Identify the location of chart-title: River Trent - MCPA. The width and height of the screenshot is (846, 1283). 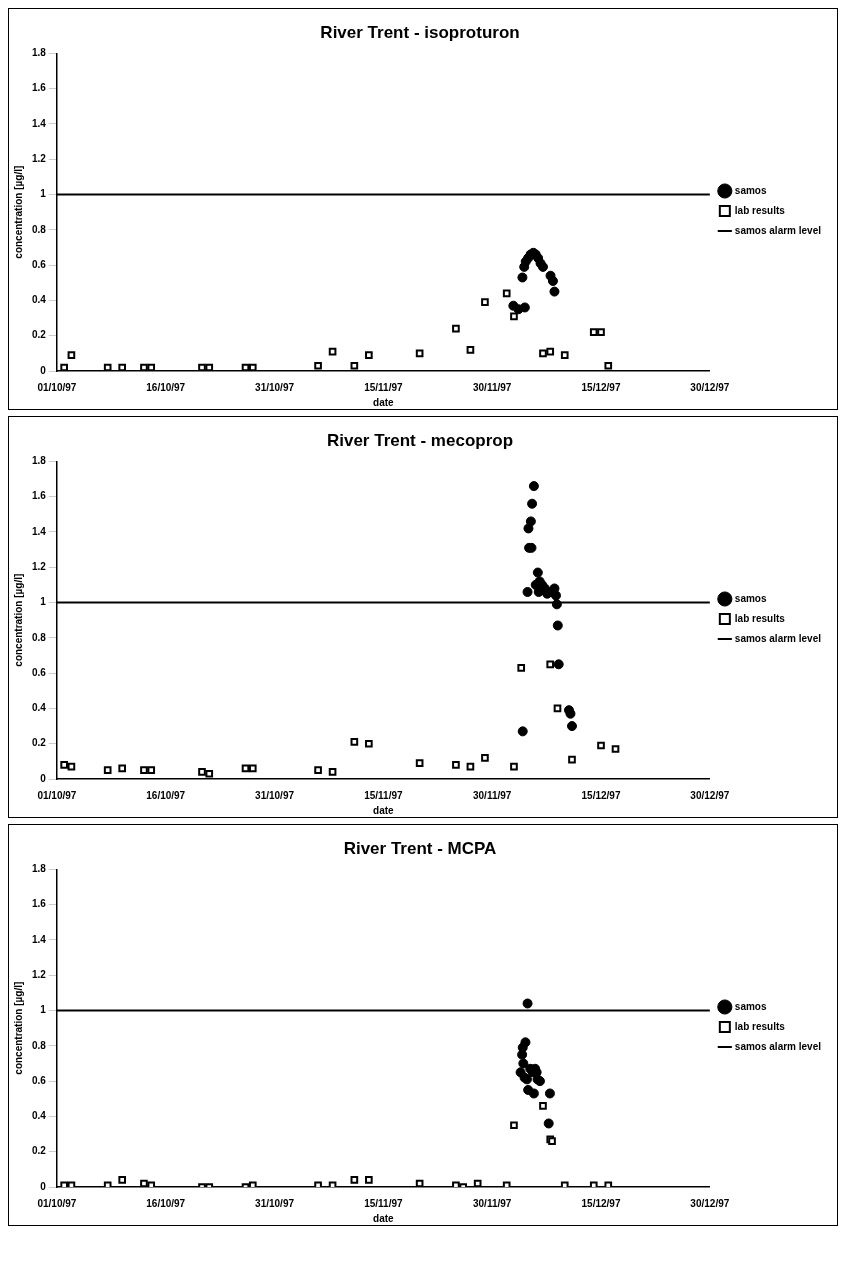
(420, 848).